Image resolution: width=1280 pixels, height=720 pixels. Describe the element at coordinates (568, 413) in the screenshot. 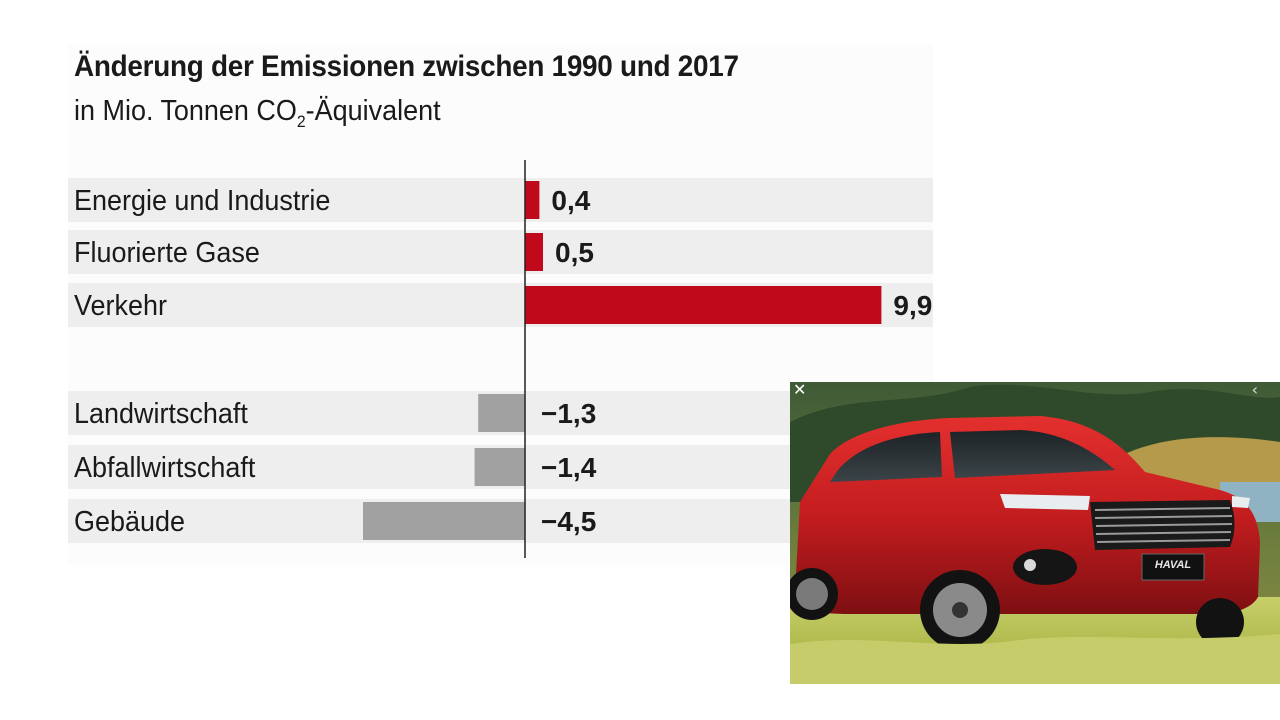

I see `value-label: −1,3` at that location.